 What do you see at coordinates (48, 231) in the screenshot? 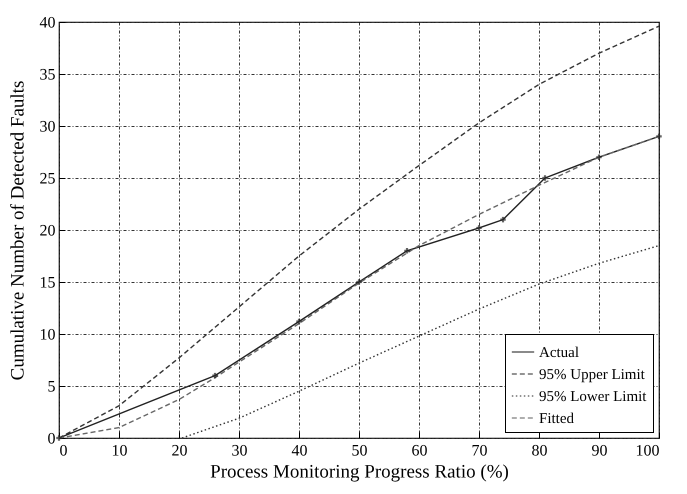
I see `y-tick-label: 20` at bounding box center [48, 231].